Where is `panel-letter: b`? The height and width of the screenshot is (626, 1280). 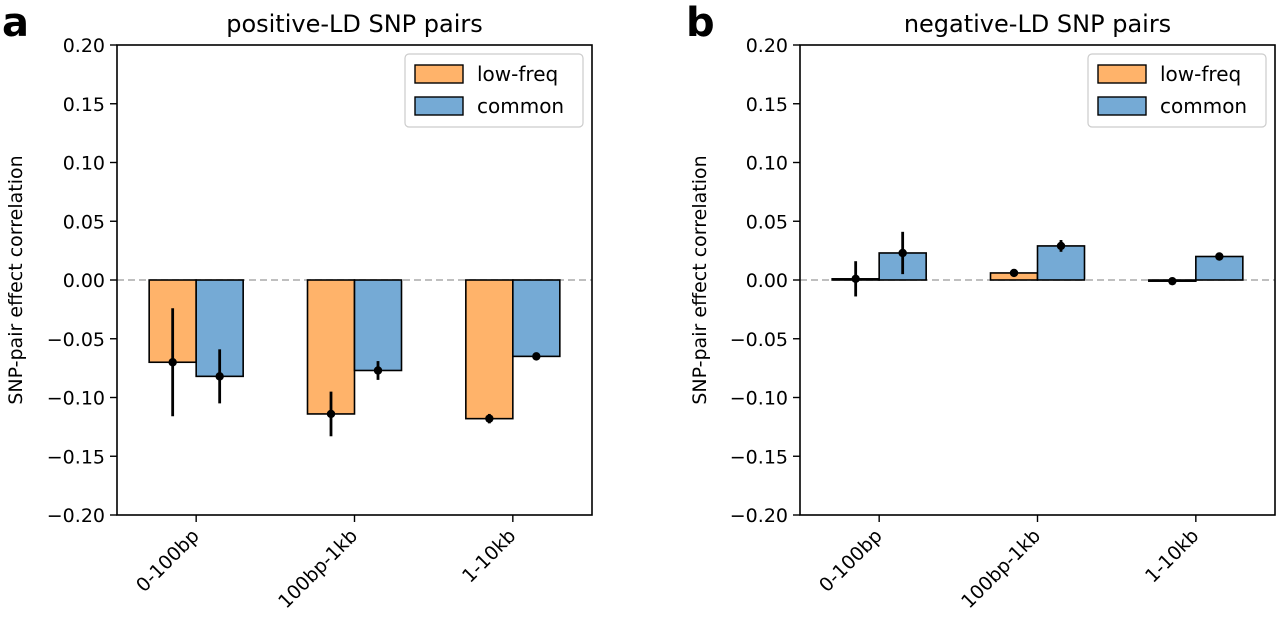
panel-letter: b is located at coordinates (700, 23).